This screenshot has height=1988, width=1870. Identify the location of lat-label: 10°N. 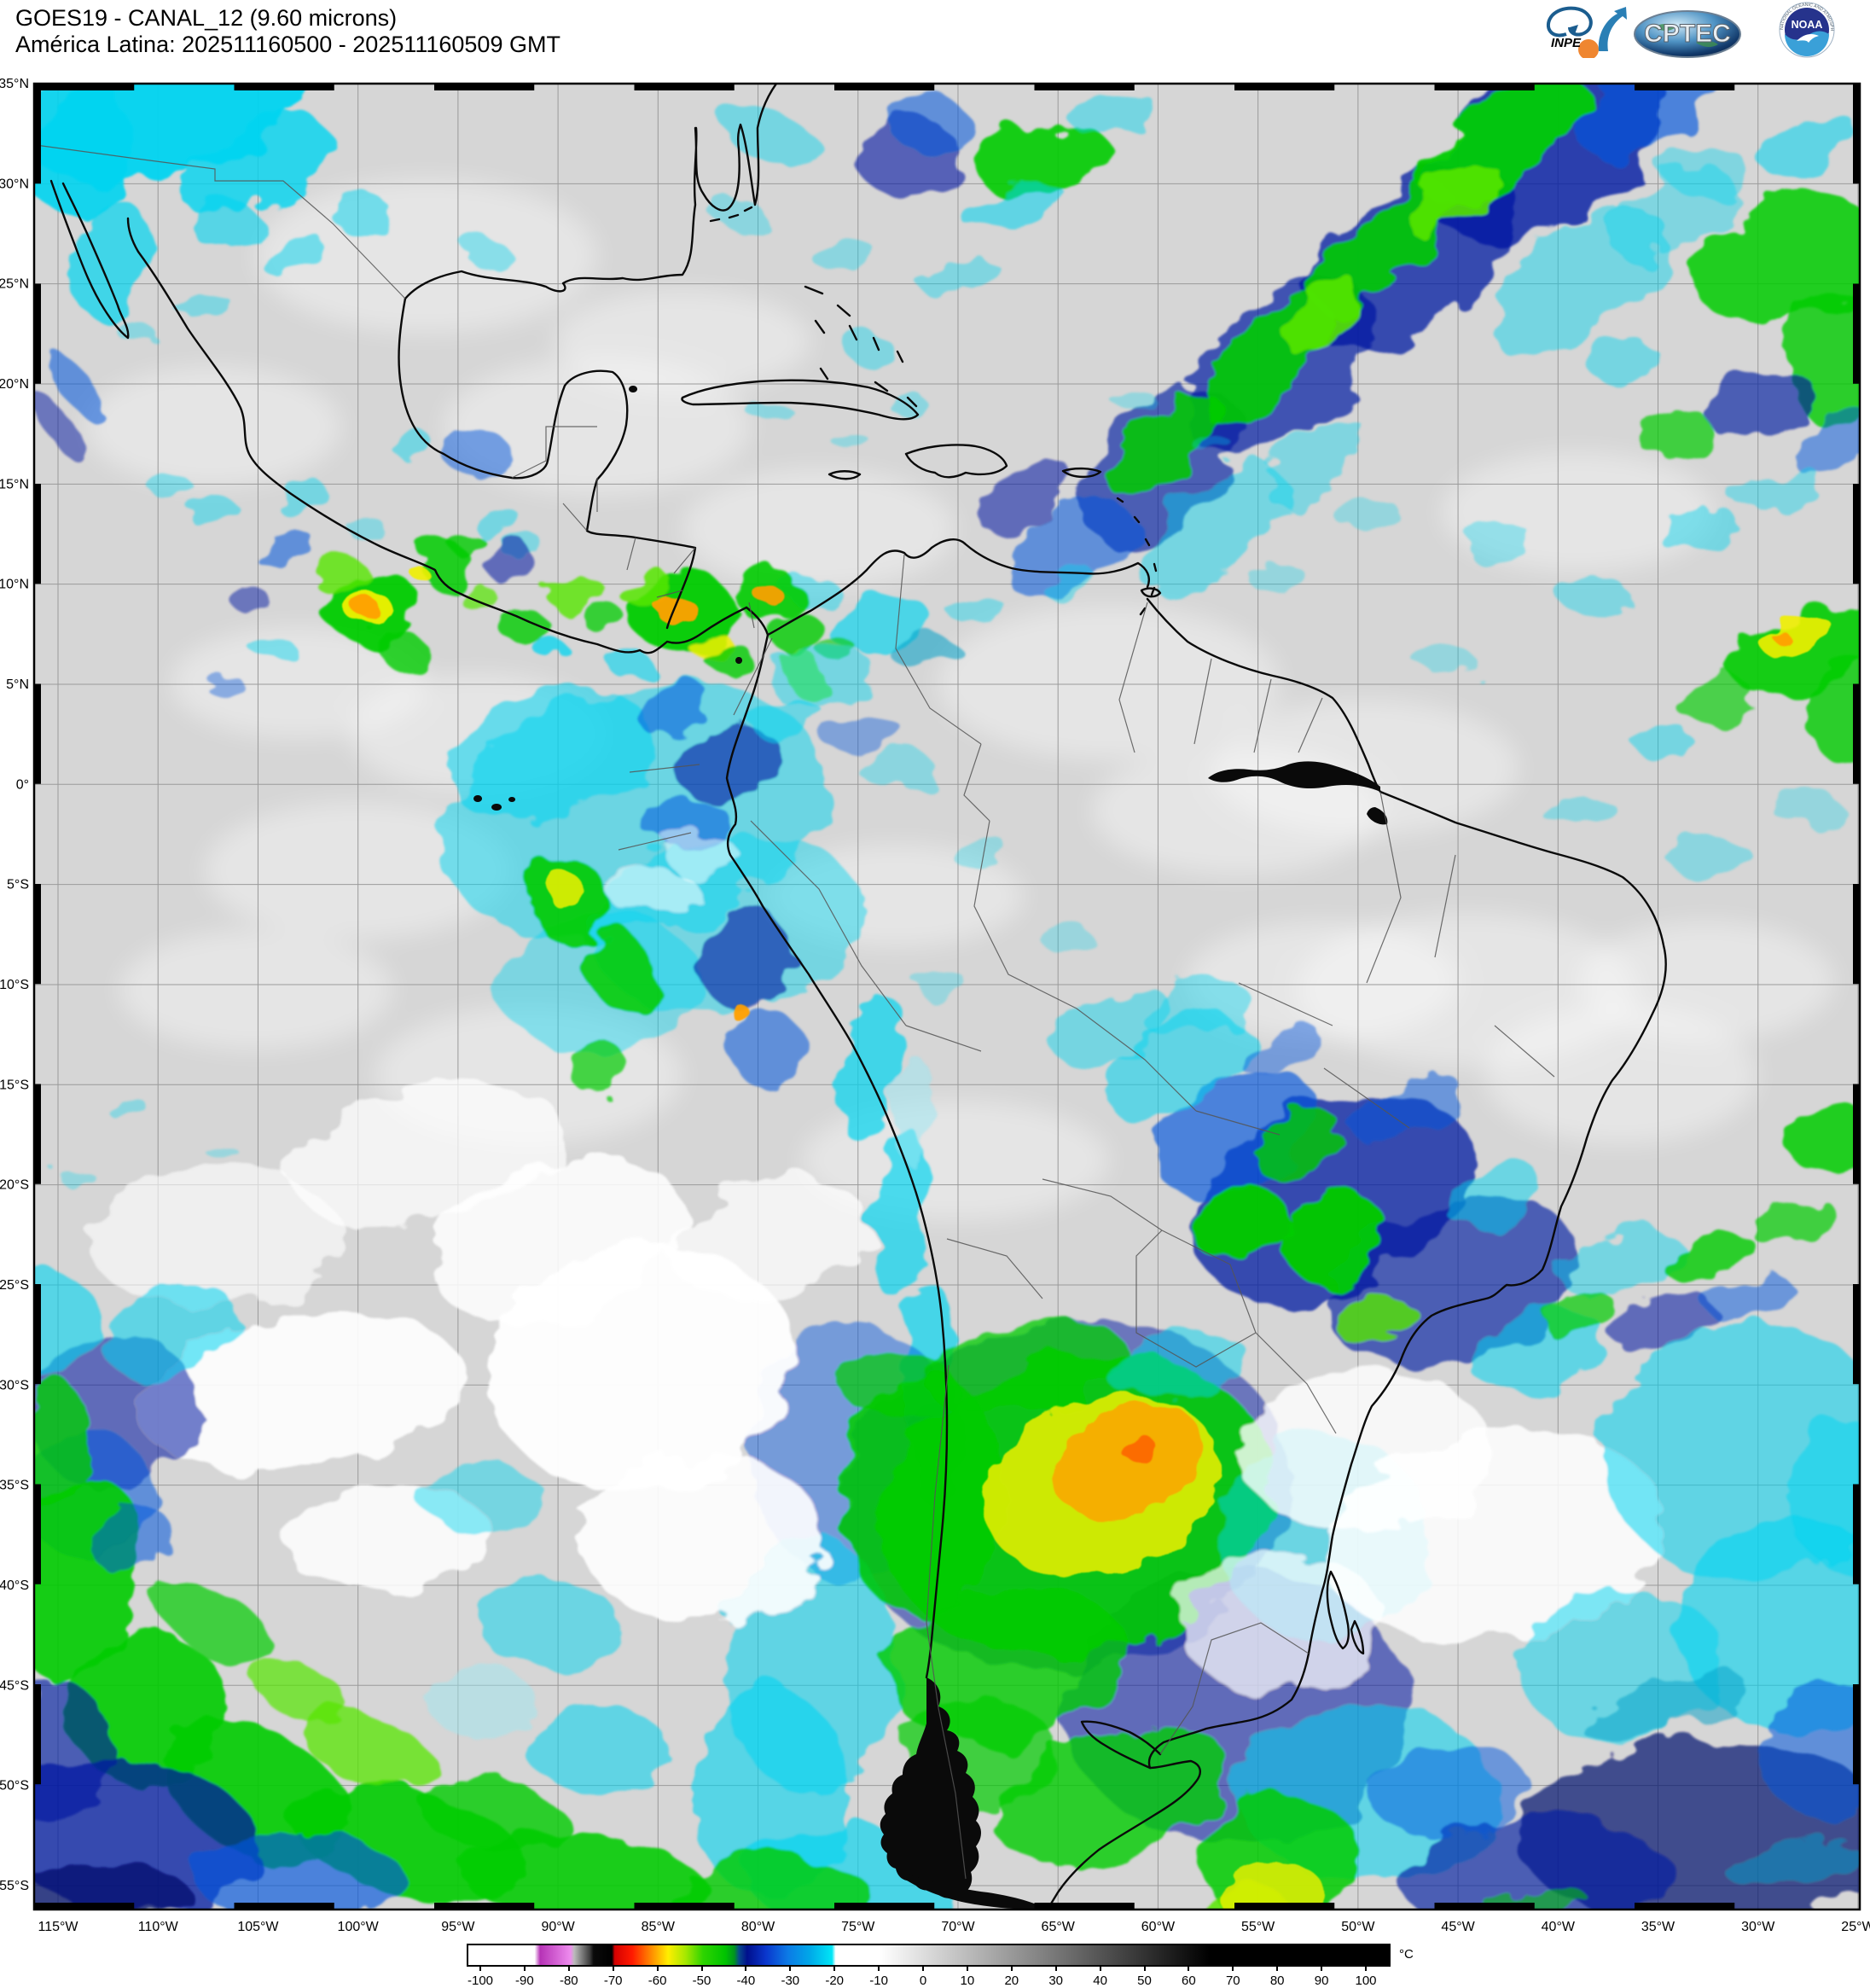
(14, 585).